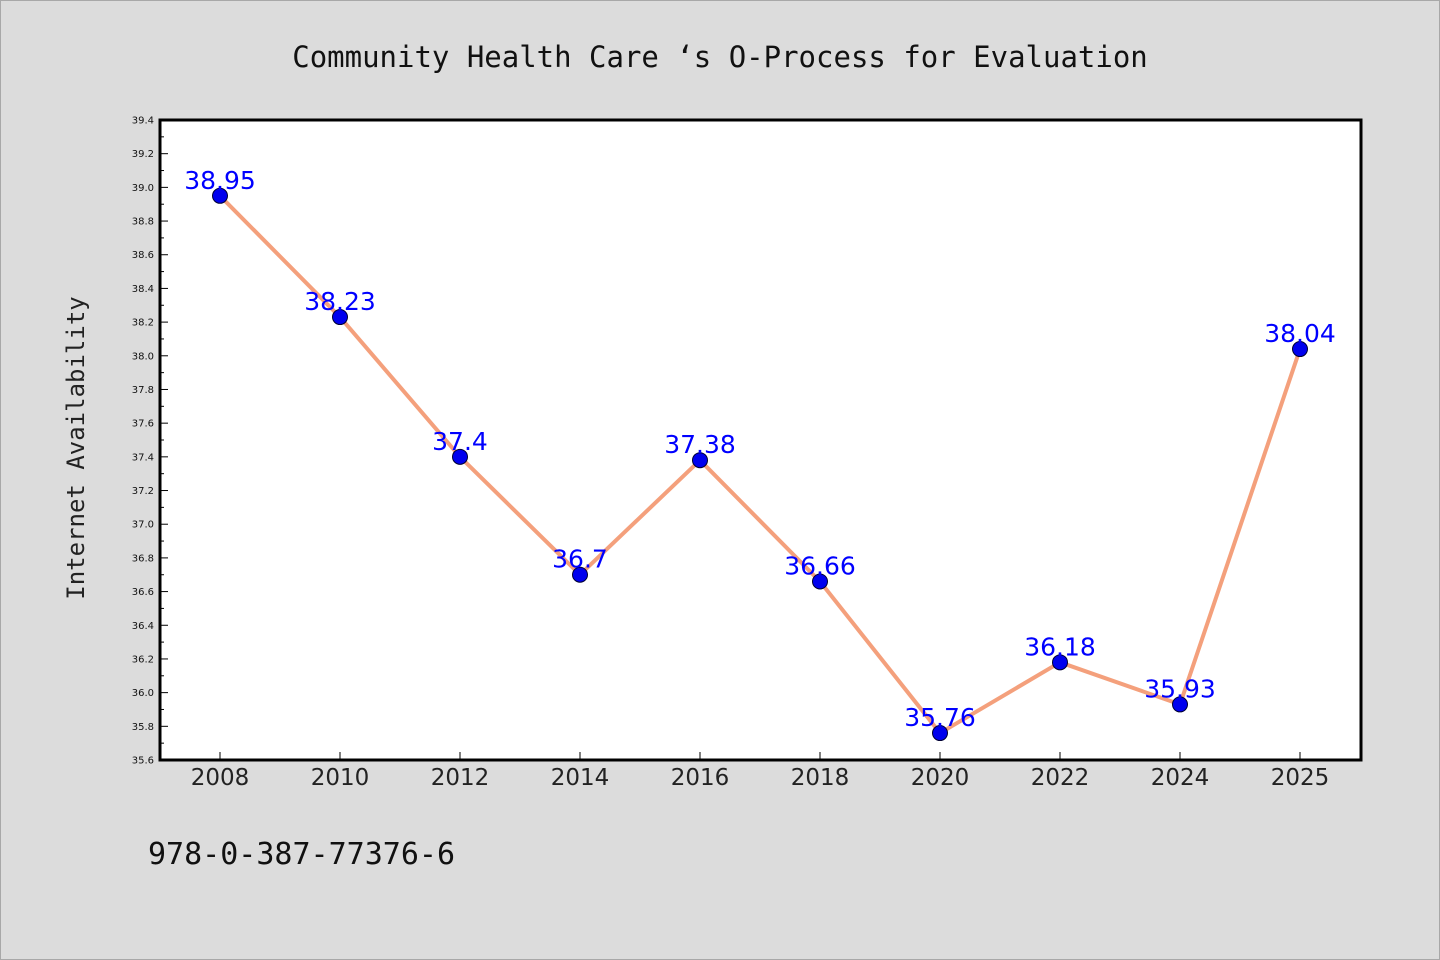  I want to click on y-tick-label: 36.4, so click(143, 626).